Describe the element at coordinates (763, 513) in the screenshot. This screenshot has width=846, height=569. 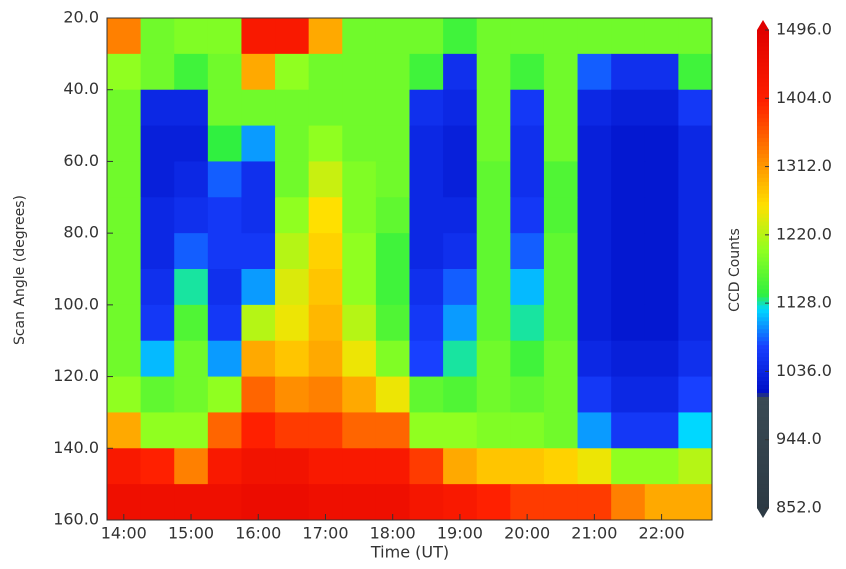
I see `colorbar-extend-bottom` at that location.